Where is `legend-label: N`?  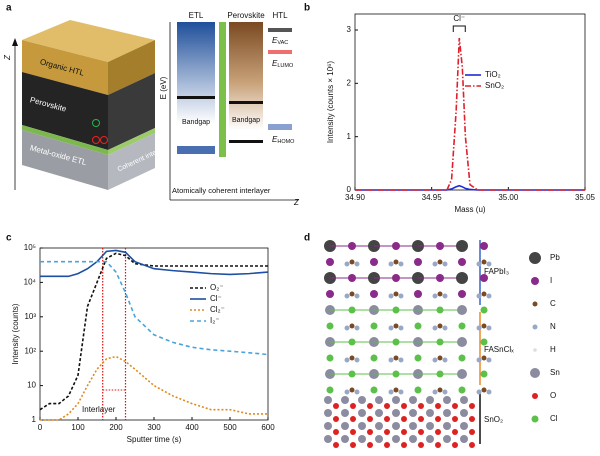
legend-label: N is located at coordinates (553, 326).